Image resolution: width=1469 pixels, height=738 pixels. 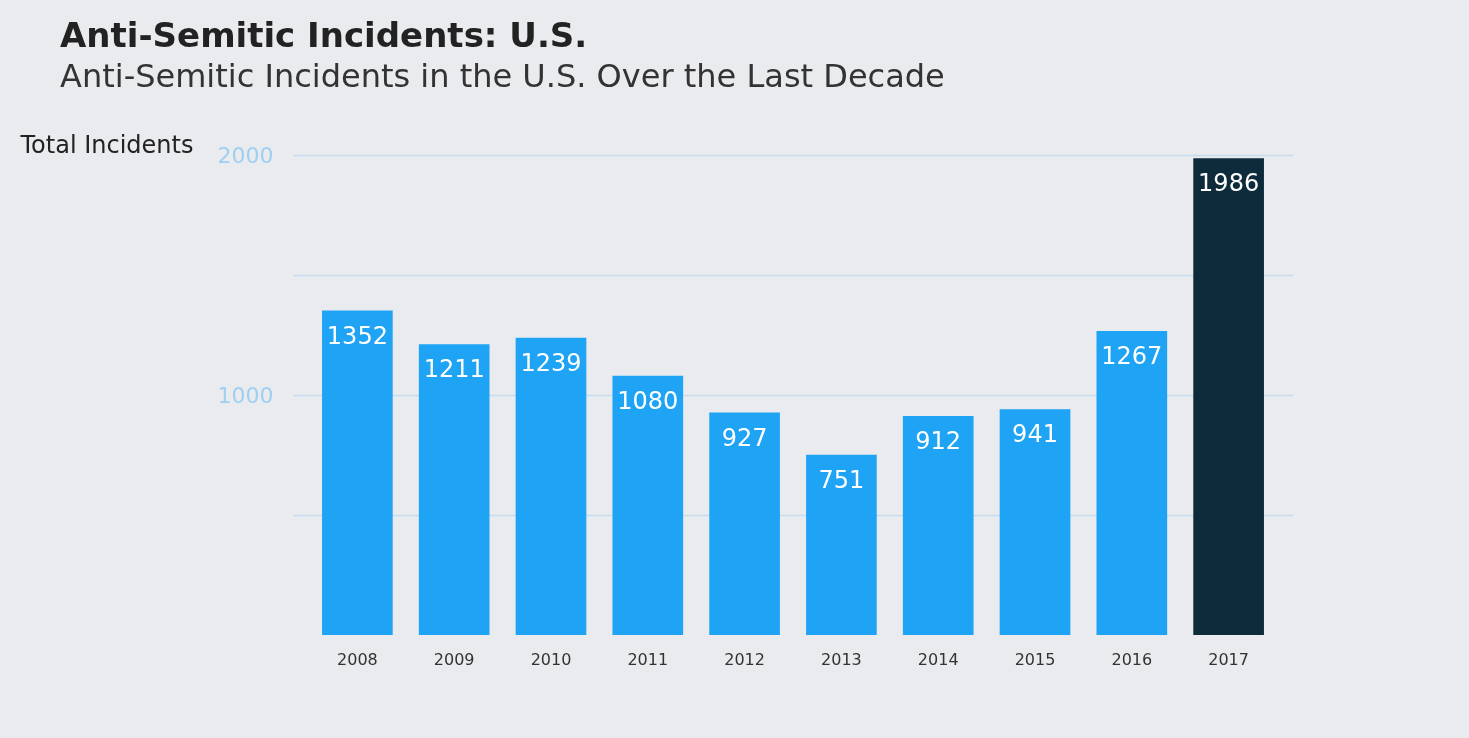 I want to click on data-label: 927, so click(x=744, y=437).